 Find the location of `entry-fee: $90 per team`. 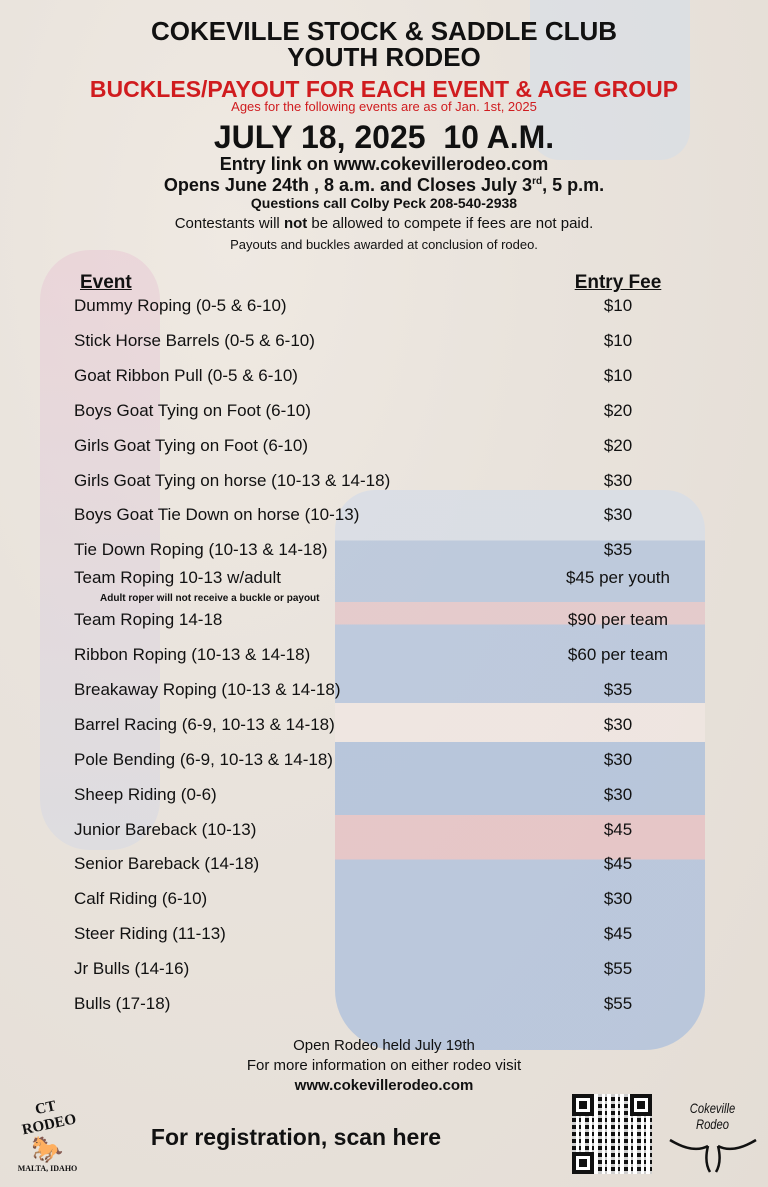

entry-fee: $90 per team is located at coordinates (618, 620).